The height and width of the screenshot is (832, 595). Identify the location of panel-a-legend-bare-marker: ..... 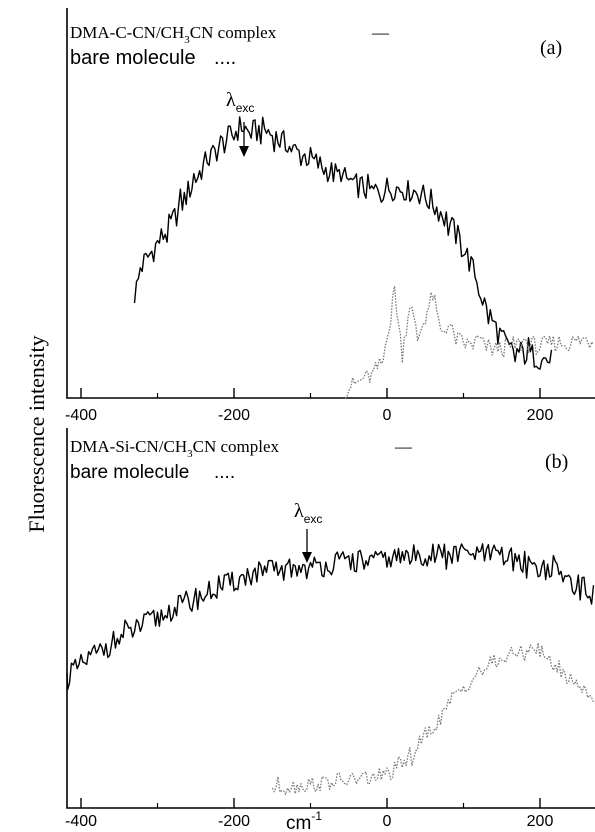
(225, 58).